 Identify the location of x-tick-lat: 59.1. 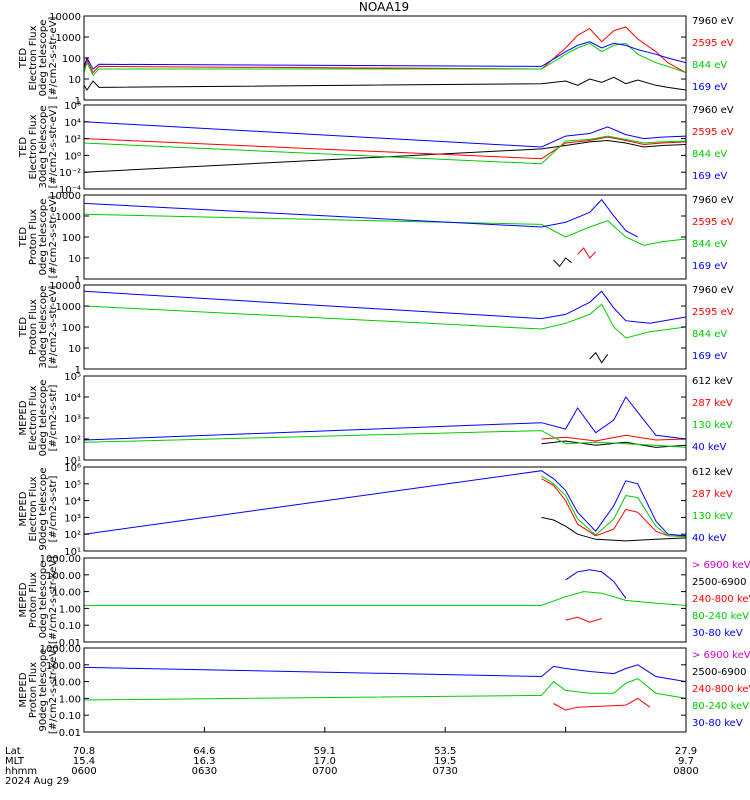
(325, 751).